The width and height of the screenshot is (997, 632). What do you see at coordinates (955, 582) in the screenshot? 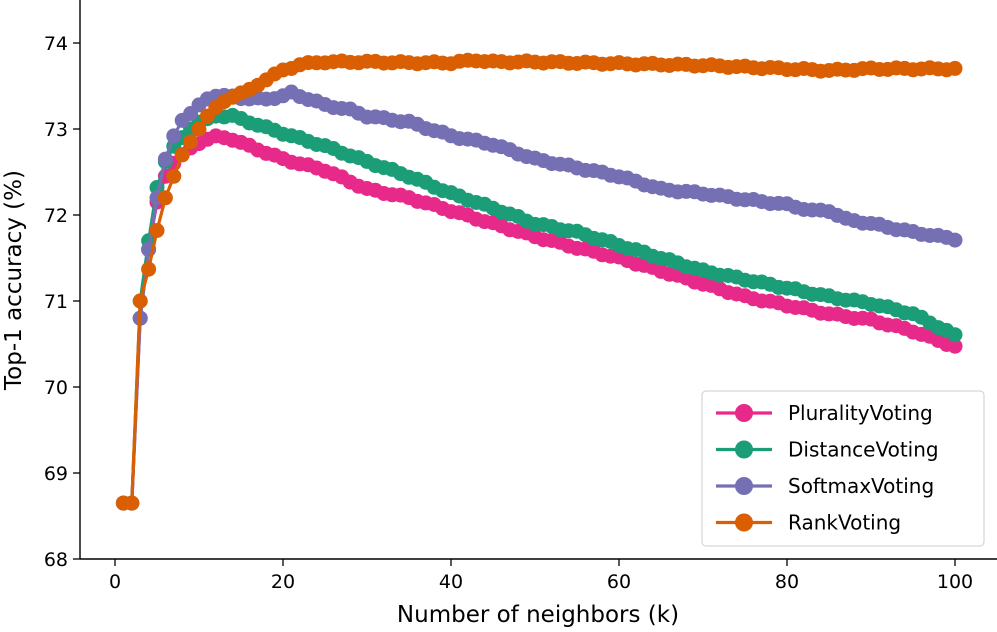
I see `x-tick-label: 100` at bounding box center [955, 582].